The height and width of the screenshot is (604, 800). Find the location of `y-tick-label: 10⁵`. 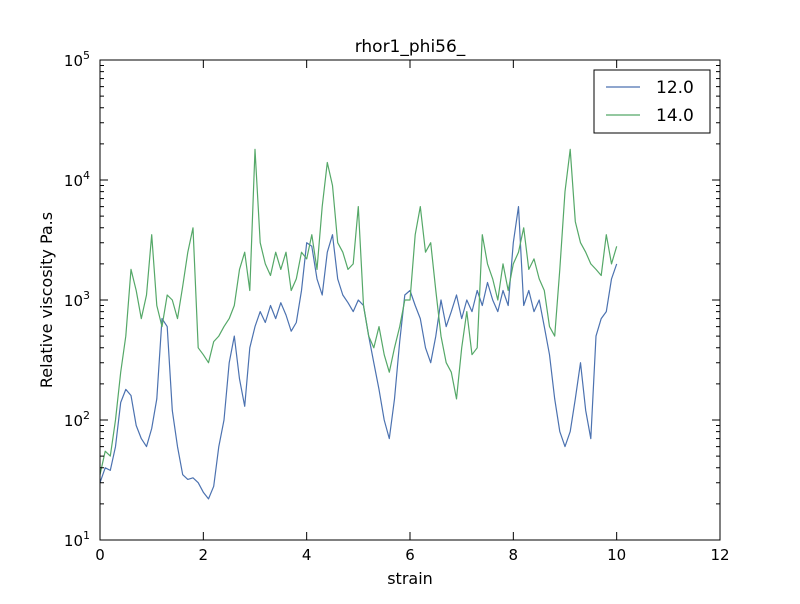

y-tick-label: 10⁵ is located at coordinates (77, 59).